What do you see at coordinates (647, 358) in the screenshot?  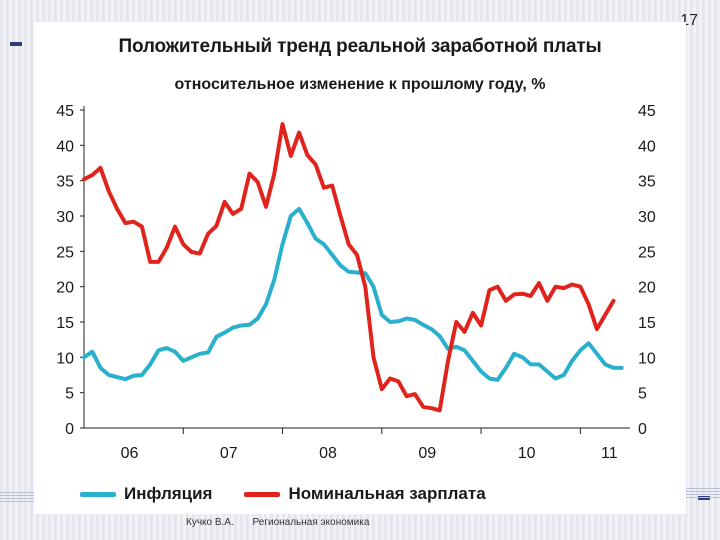 I see `y-tick-label-right: 10` at bounding box center [647, 358].